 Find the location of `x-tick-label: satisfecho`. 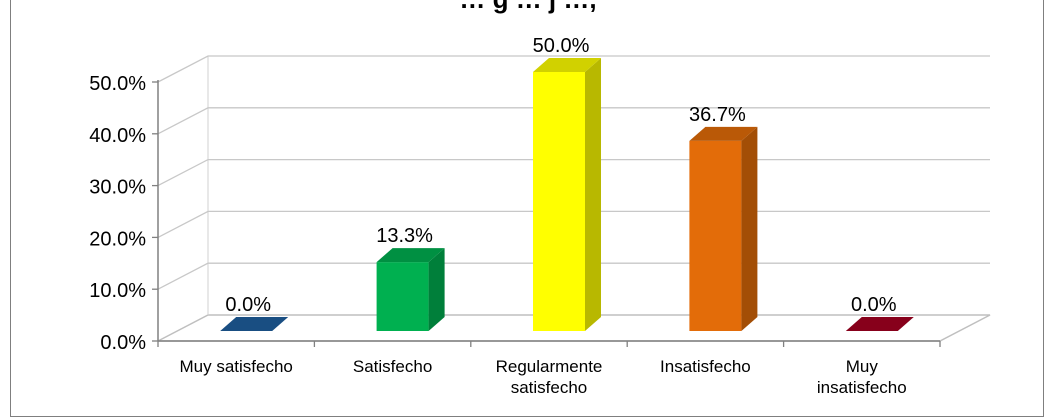

x-tick-label: satisfecho is located at coordinates (549, 387).